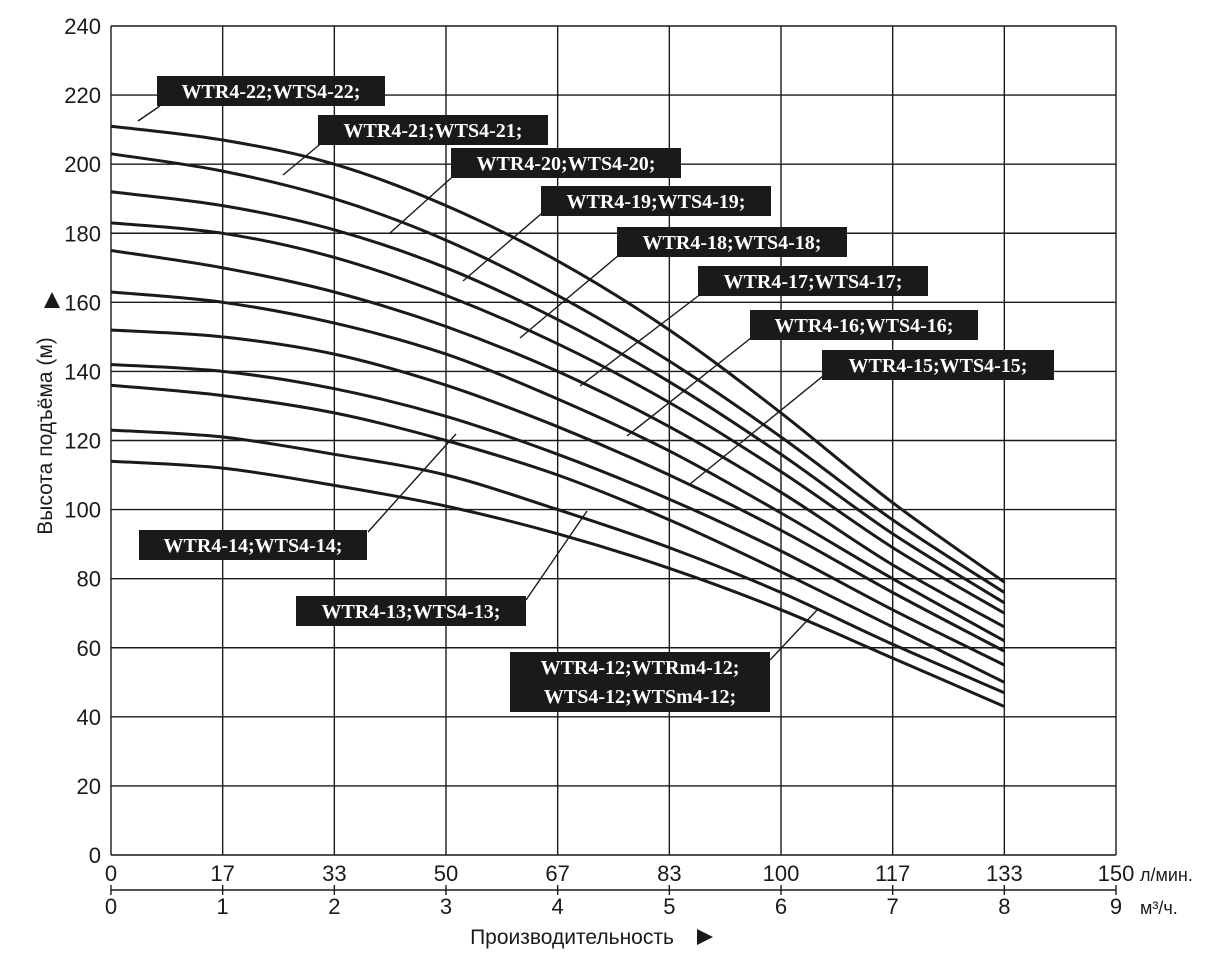  I want to click on x-tick-label-m3h: 5, so click(669, 906).